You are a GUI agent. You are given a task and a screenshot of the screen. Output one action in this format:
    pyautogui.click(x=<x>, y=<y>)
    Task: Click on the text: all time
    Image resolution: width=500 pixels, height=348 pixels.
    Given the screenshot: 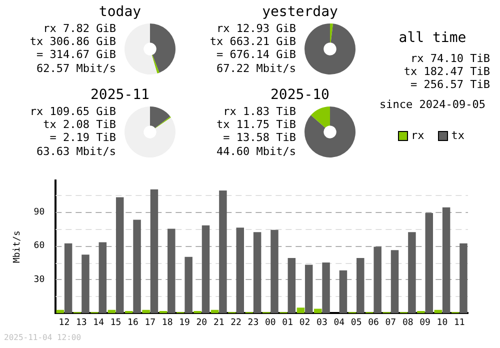 What is the action you would take?
    pyautogui.click(x=433, y=38)
    